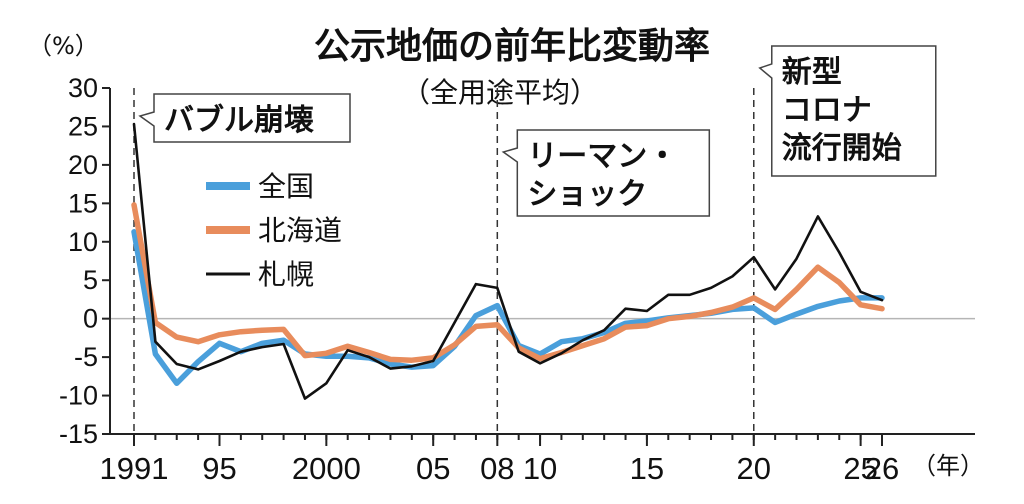 The image size is (1024, 504). Describe the element at coordinates (78, 396) in the screenshot. I see `y-tick-label: -10` at that location.